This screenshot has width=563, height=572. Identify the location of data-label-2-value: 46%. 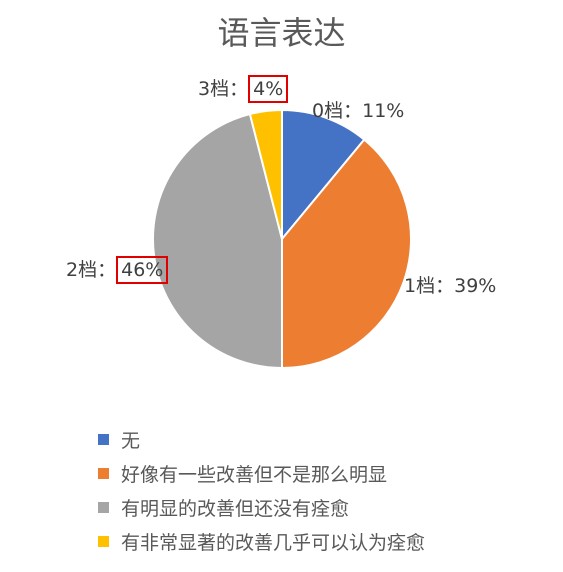
(142, 270).